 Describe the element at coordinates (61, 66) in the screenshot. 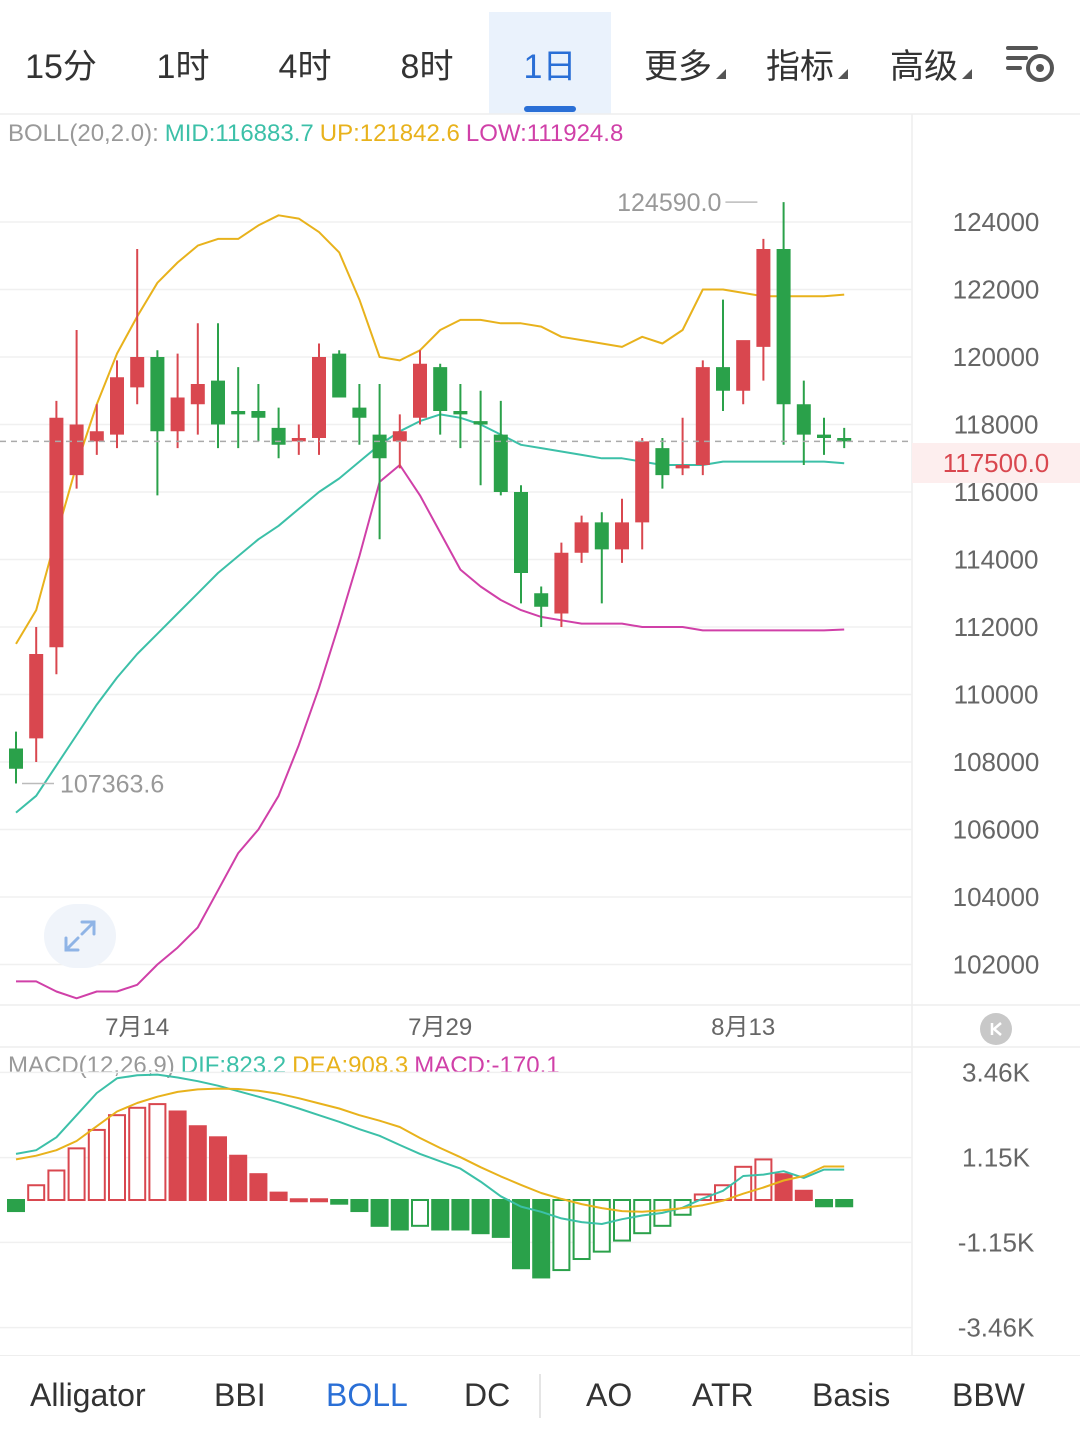

I see `tab-label: 15分` at that location.